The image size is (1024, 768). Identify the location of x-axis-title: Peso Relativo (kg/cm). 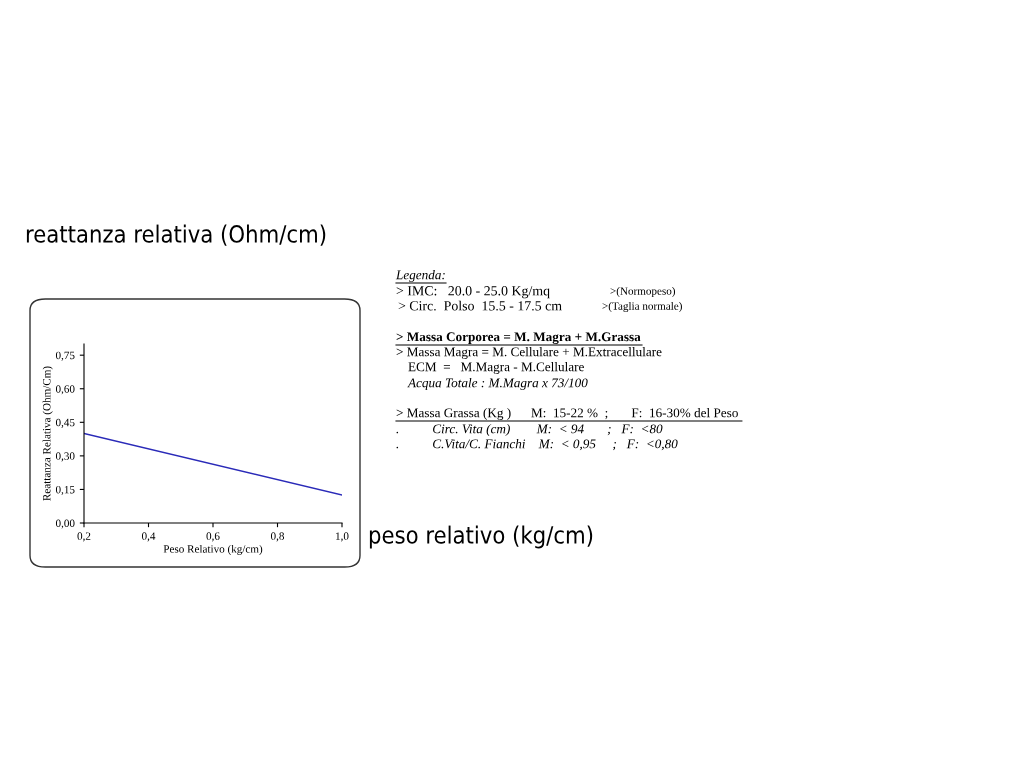
(213, 549).